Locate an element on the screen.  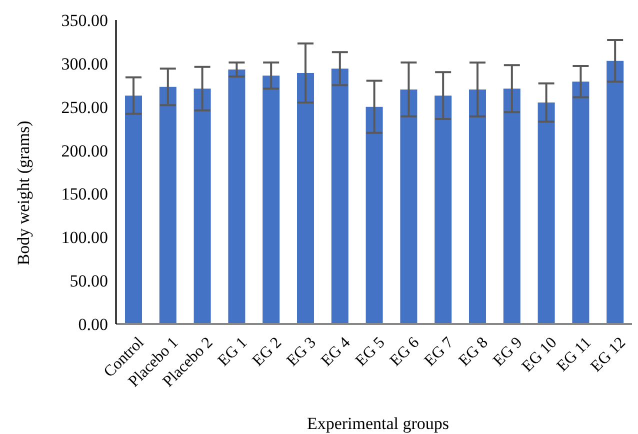
y-tick-label: 350.00 is located at coordinates (84, 20).